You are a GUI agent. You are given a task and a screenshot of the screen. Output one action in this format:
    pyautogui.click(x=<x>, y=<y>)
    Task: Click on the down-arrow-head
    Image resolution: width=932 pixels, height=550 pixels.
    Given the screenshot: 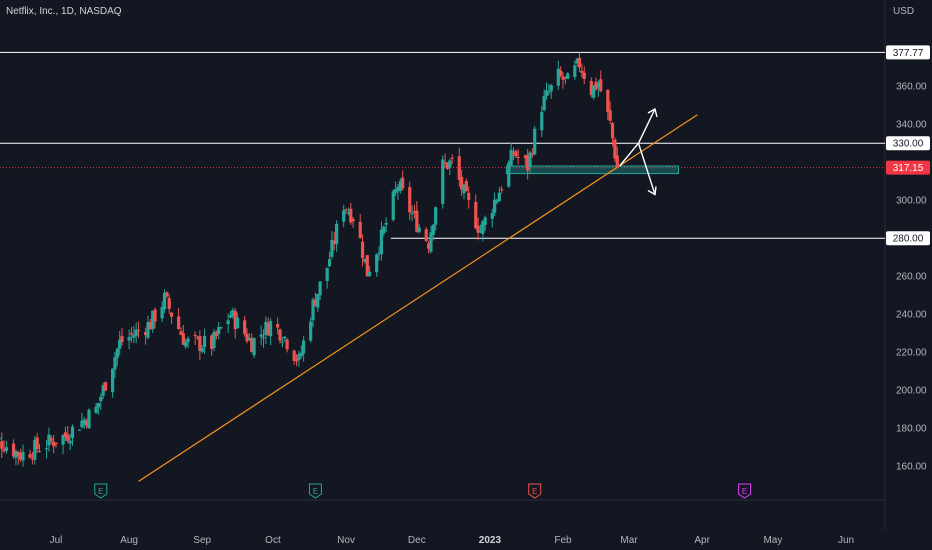 What is the action you would take?
    pyautogui.click(x=652, y=191)
    